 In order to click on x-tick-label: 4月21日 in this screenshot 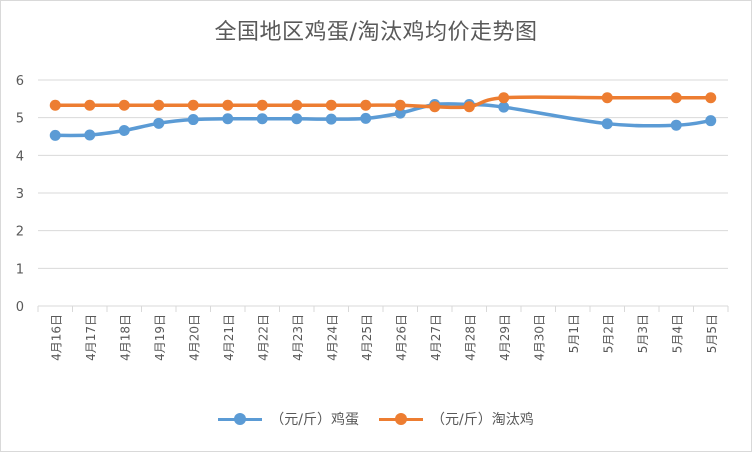, I will do `click(229, 337)`.